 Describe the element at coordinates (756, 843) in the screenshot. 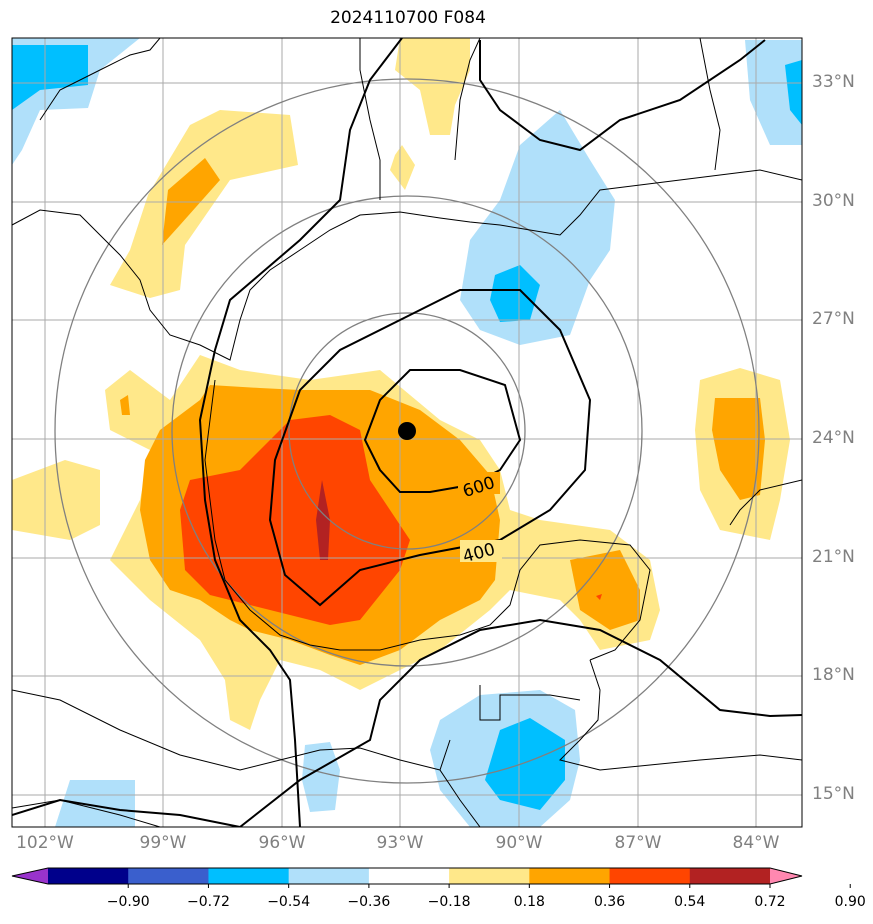

I see `lon-tick: 84°W` at that location.